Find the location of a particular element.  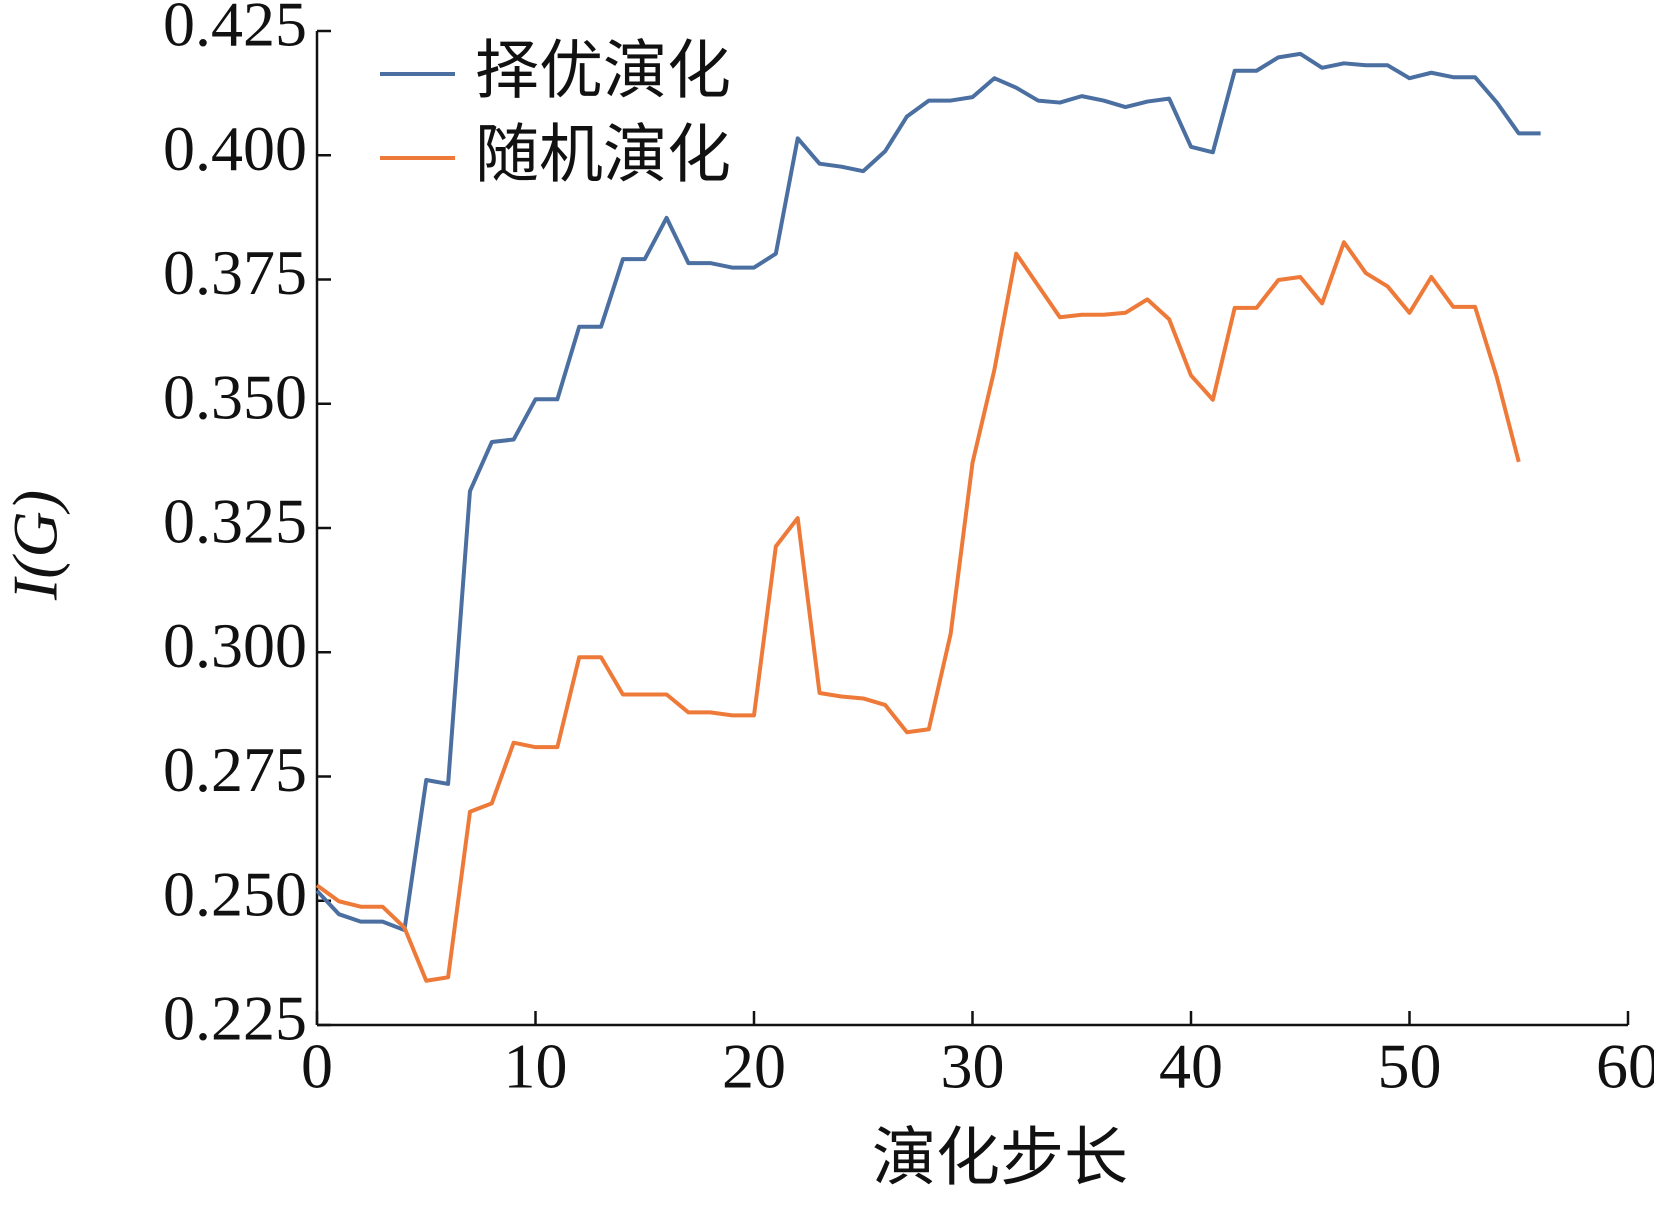

x-tick-label: 30 is located at coordinates (973, 1066).